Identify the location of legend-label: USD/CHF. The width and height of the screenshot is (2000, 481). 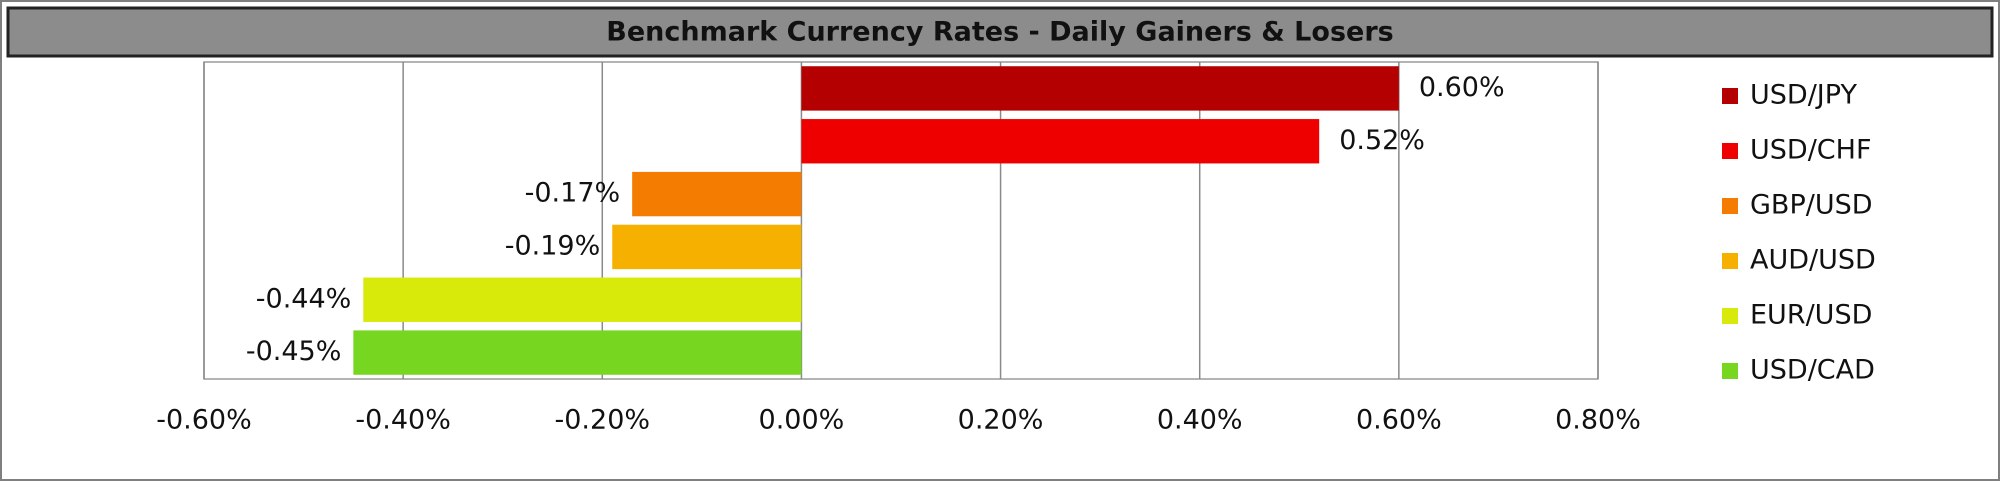
(1810, 150).